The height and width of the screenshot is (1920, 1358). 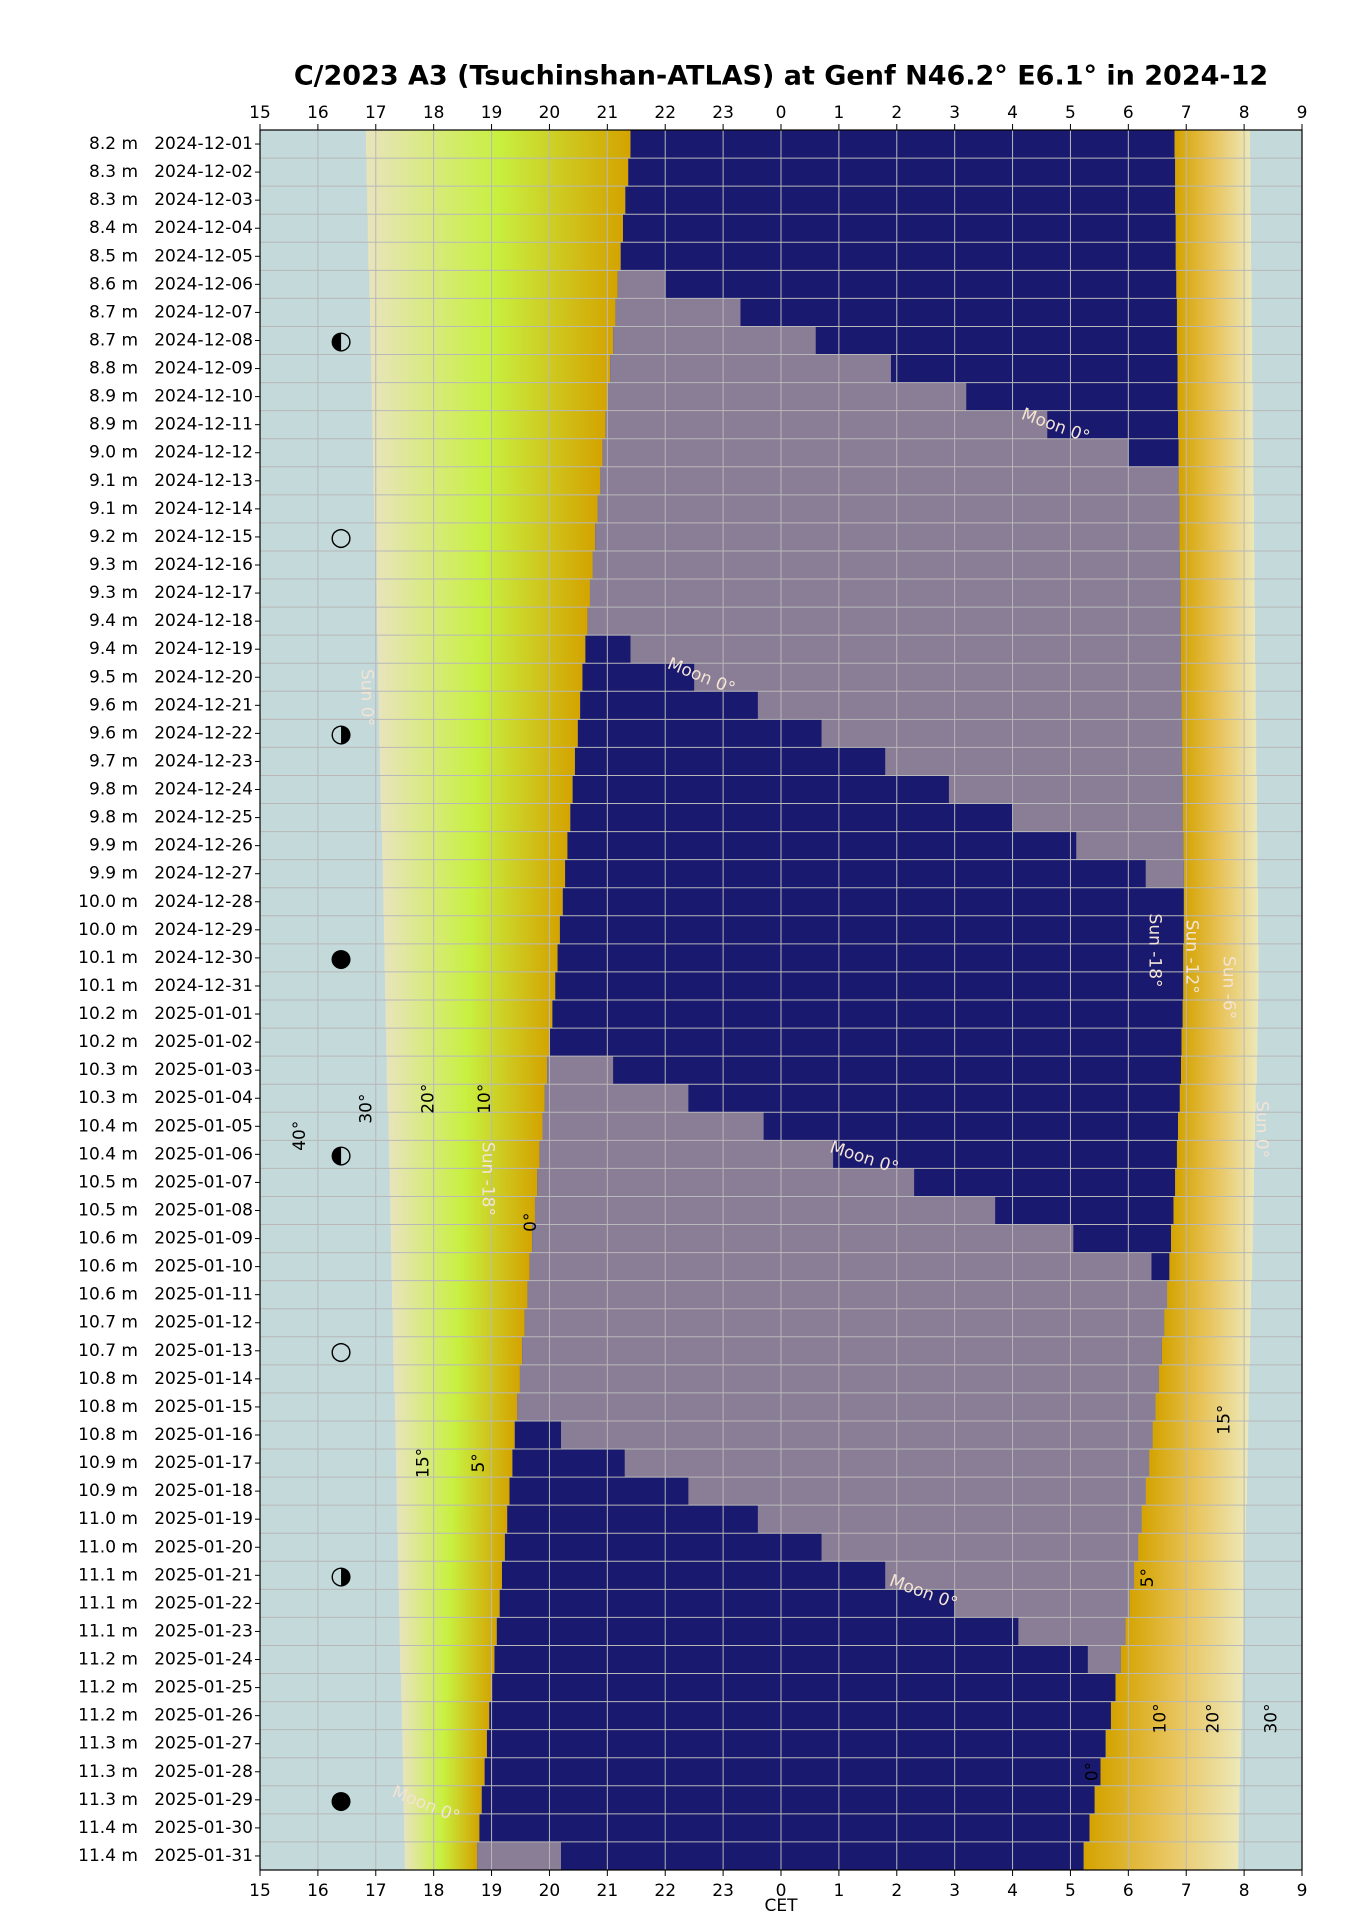 I want to click on date-label: 2024-12-03, so click(x=203, y=200).